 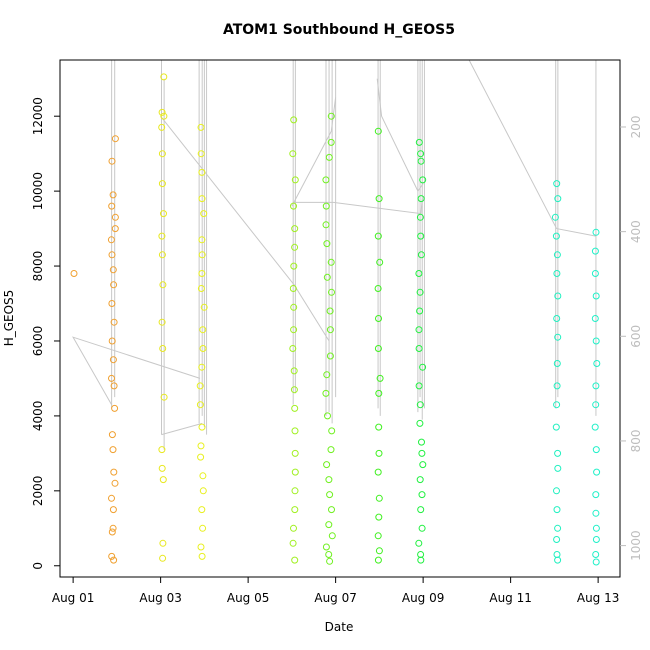 What do you see at coordinates (248, 598) in the screenshot?
I see `x-tick-label-2: Aug 05` at bounding box center [248, 598].